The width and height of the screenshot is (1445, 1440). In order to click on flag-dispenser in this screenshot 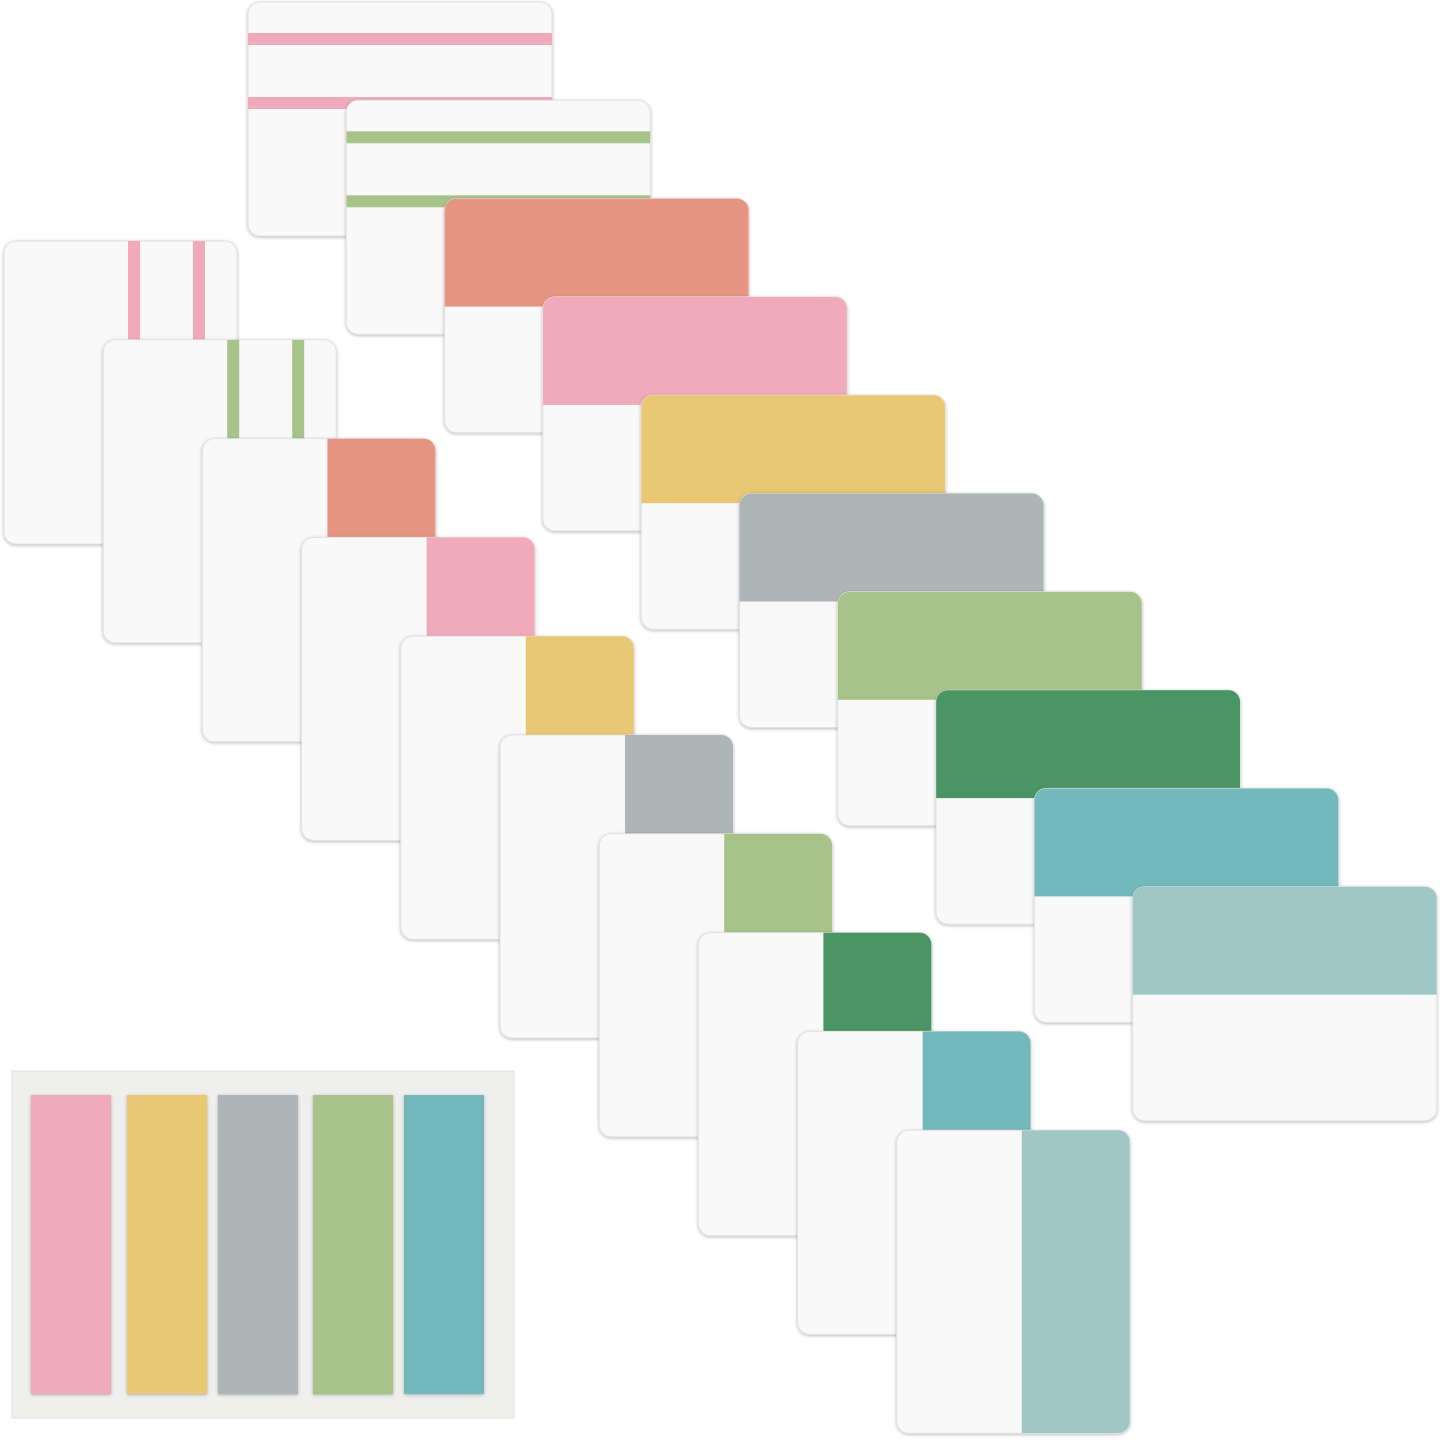, I will do `click(263, 1244)`.